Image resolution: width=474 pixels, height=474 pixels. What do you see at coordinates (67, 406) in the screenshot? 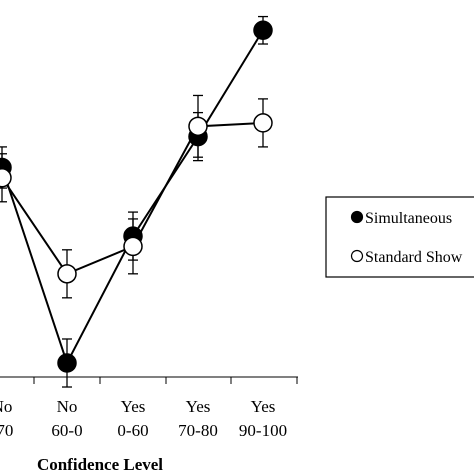
I see `x-tick-label-1-line1: No` at bounding box center [67, 406].